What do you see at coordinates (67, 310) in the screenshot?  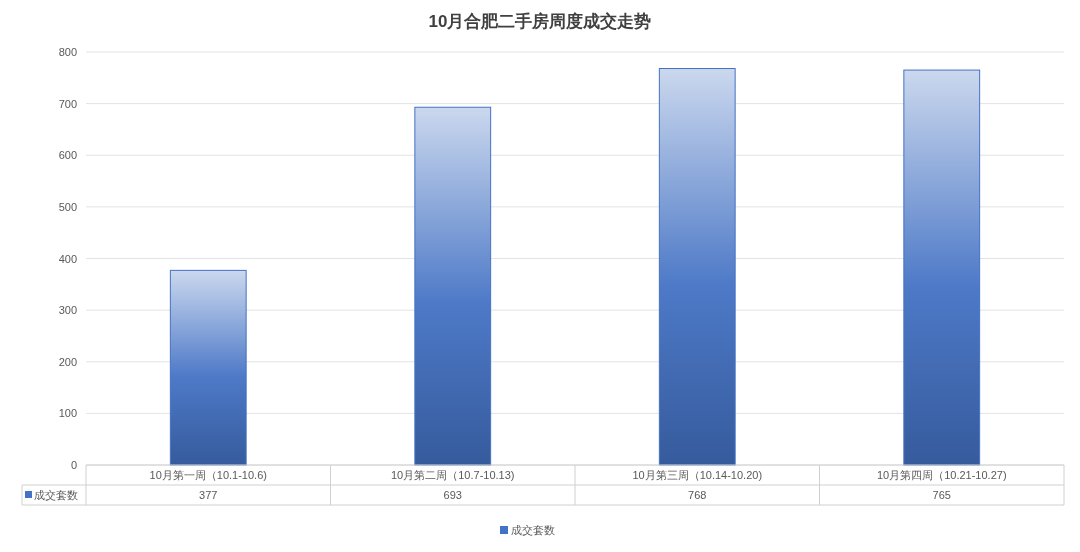 I see `ytick: 300` at bounding box center [67, 310].